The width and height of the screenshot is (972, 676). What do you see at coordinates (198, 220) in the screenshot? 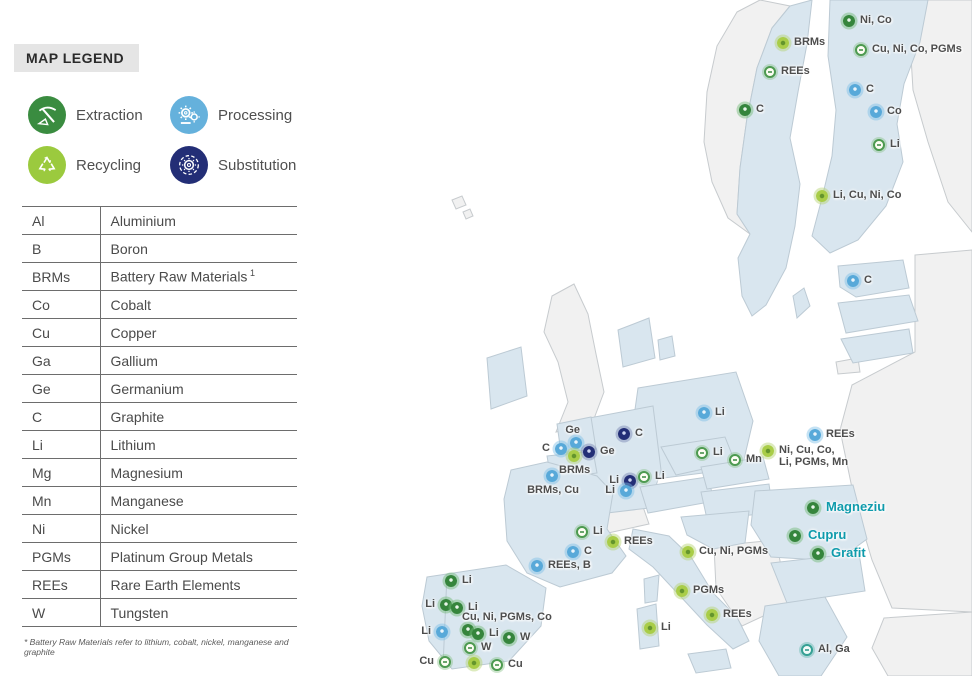
I see `material-name-cell: Aluminium` at bounding box center [198, 220].